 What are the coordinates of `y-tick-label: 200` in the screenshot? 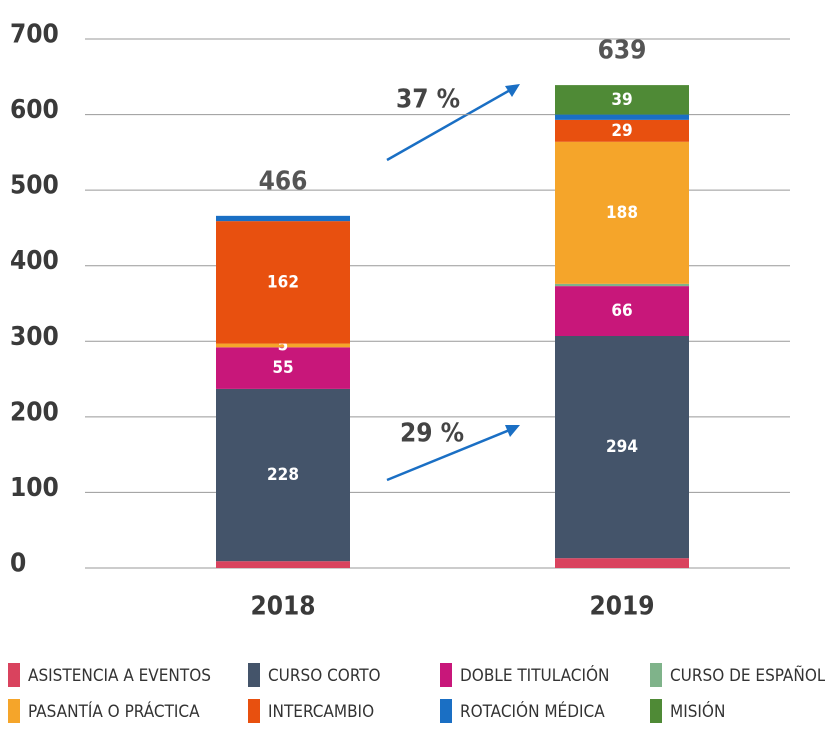 It's located at (34, 412).